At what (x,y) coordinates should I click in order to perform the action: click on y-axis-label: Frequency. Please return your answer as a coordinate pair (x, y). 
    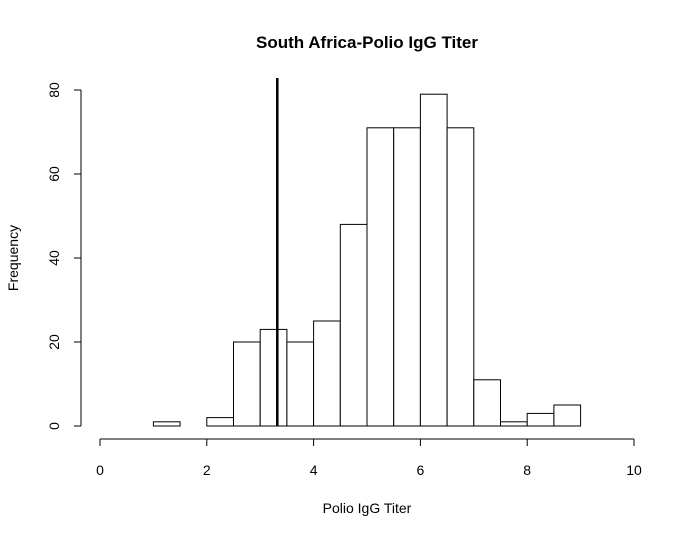
    Looking at the image, I should click on (13, 258).